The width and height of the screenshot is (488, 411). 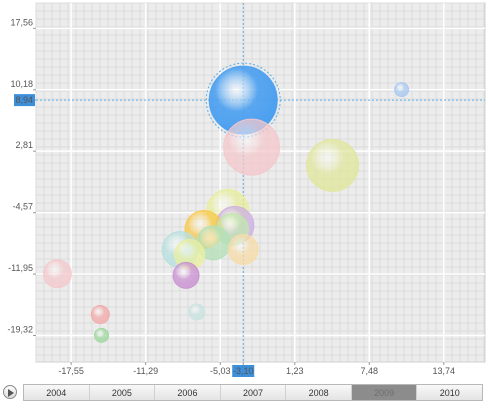 I want to click on year-2008: 2008, so click(x=319, y=392).